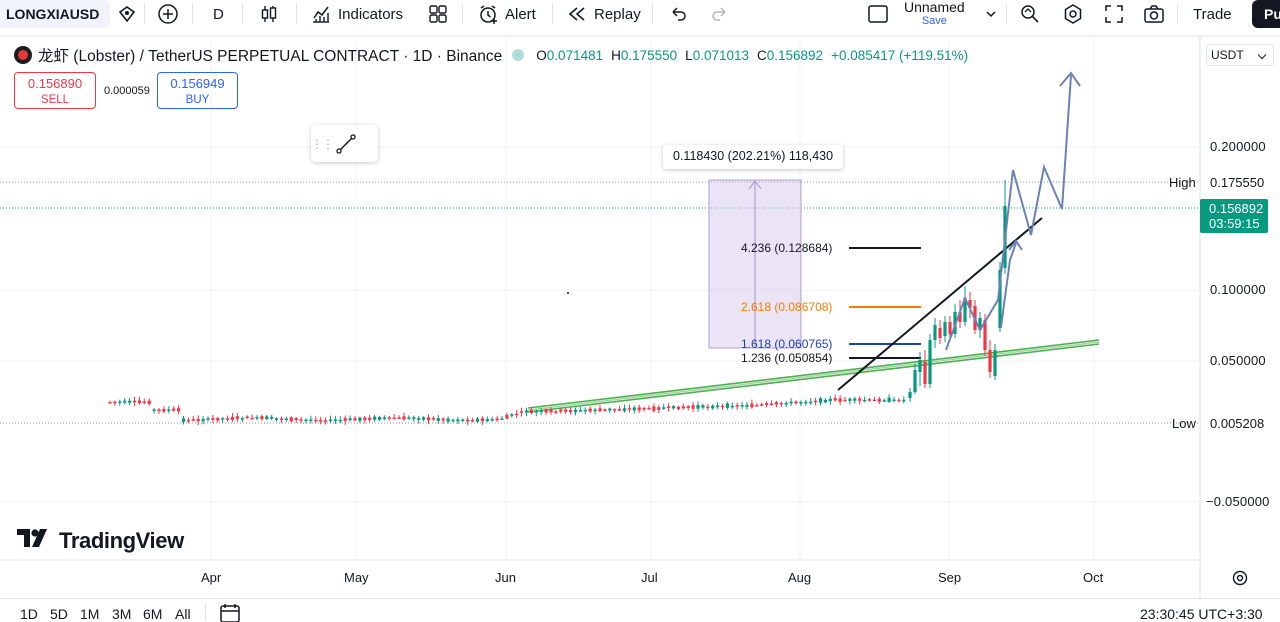 The width and height of the screenshot is (1280, 622). What do you see at coordinates (321, 14) in the screenshot?
I see `indicators-icon` at bounding box center [321, 14].